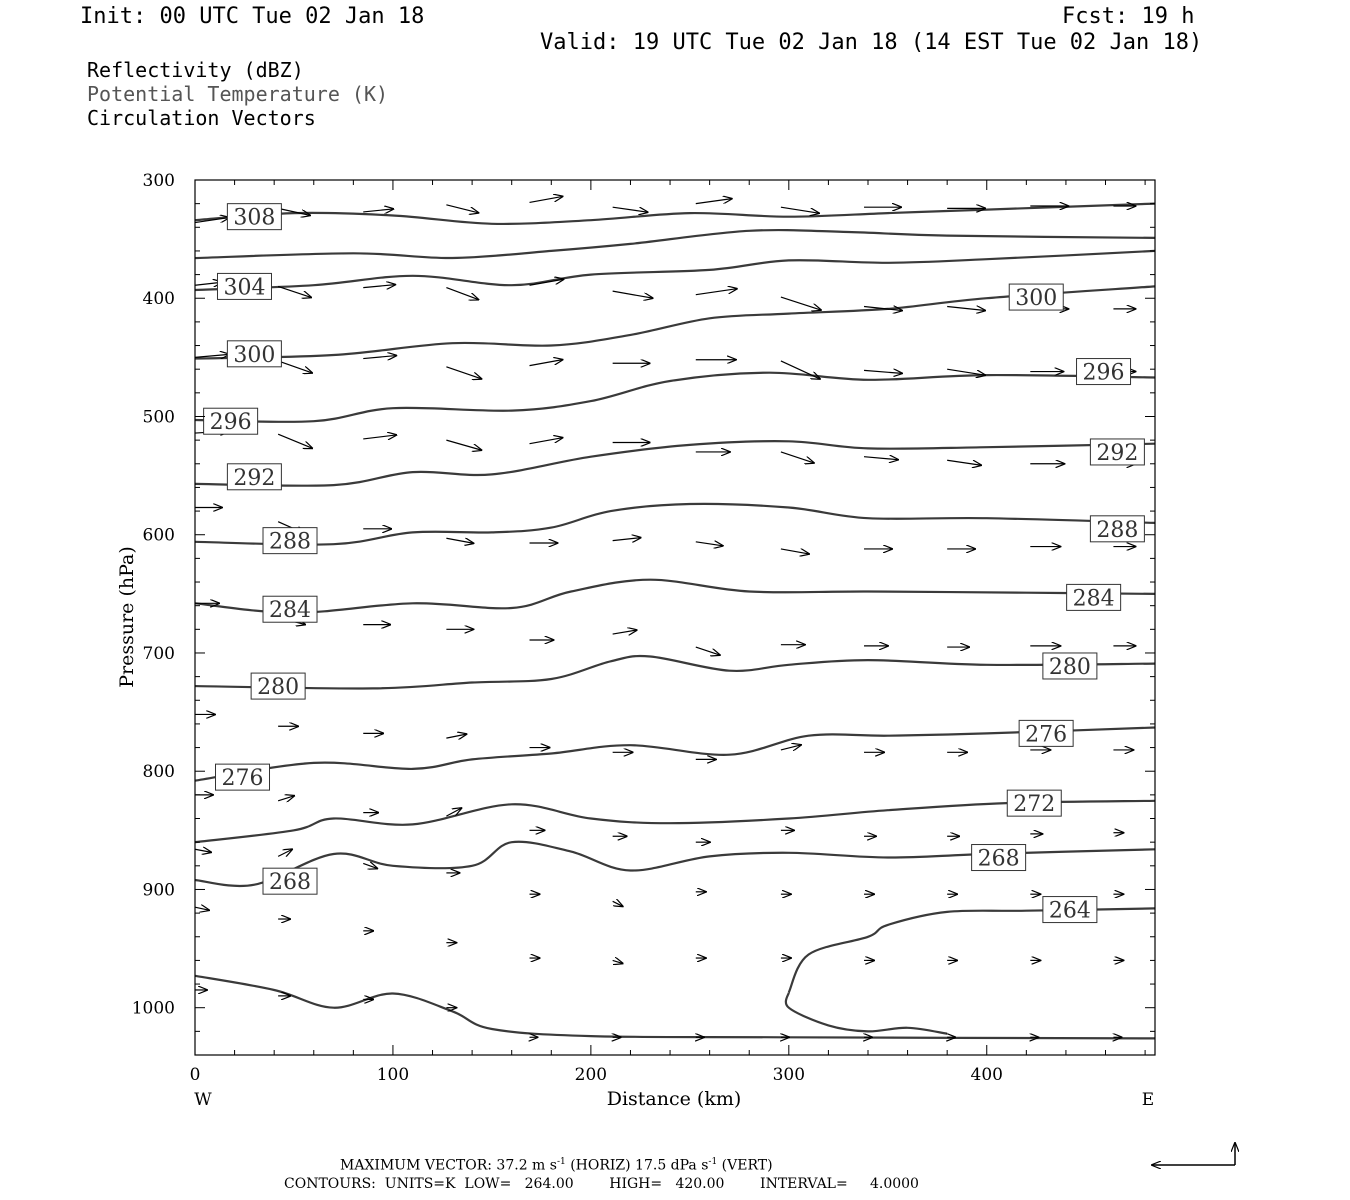  I want to click on svg-text: 308, so click(254, 218).